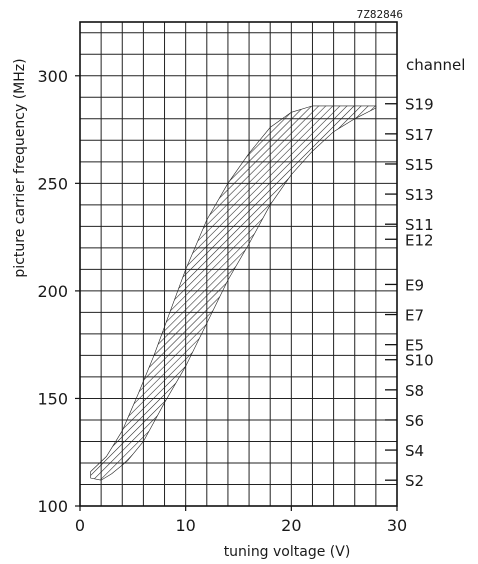 The width and height of the screenshot is (478, 564). I want to click on x-tick-label: 20, so click(291, 525).